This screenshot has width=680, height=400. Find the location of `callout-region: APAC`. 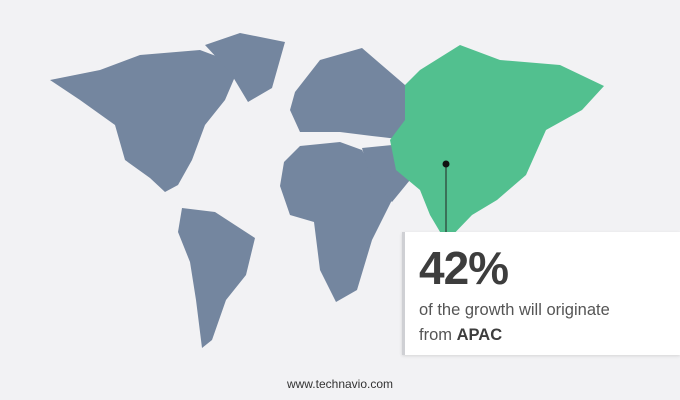

callout-region: APAC is located at coordinates (479, 335).